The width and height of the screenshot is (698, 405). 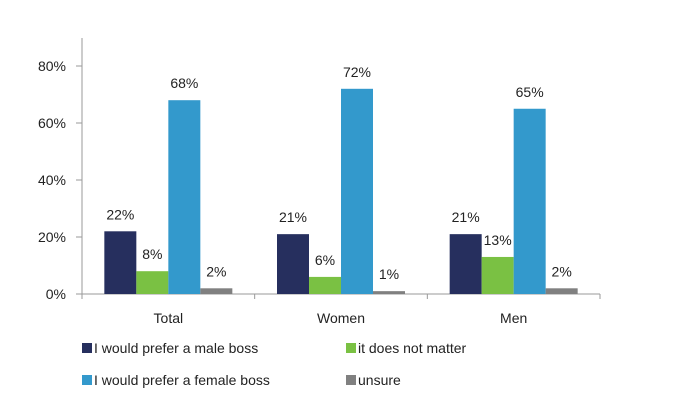 I want to click on data-label: 22%, so click(x=120, y=214).